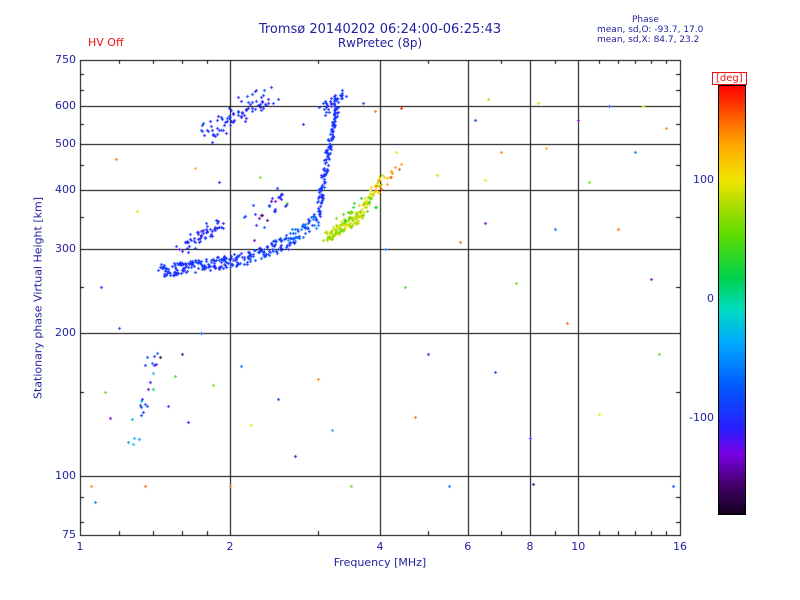 Image resolution: width=800 pixels, height=600 pixels. What do you see at coordinates (65, 475) in the screenshot?
I see `ytick: 100` at bounding box center [65, 475].